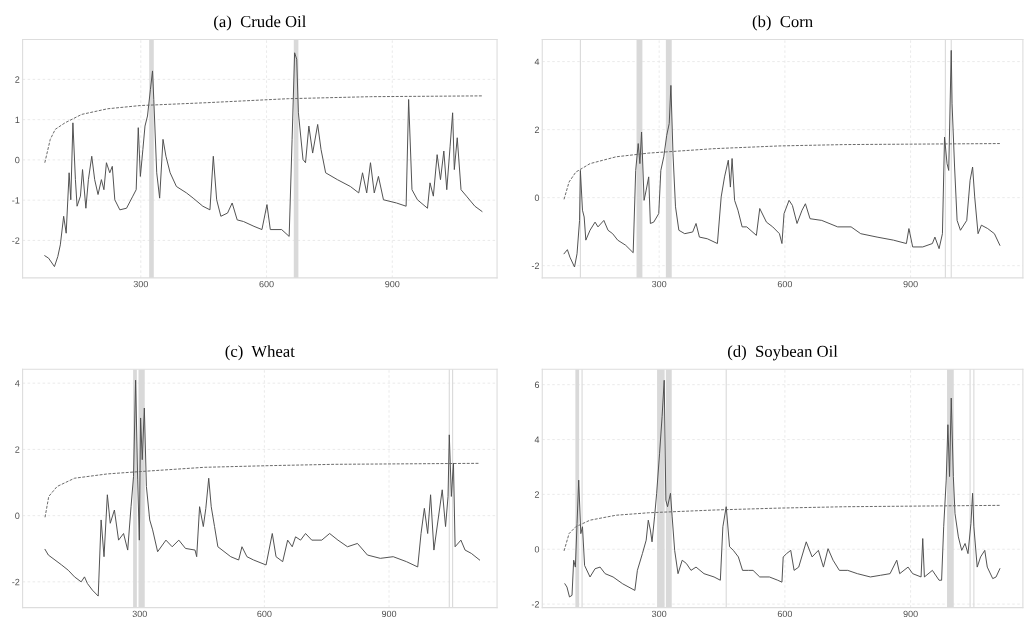 The image size is (1027, 633). I want to click on chart-title: (c) Wheat, so click(260, 353).